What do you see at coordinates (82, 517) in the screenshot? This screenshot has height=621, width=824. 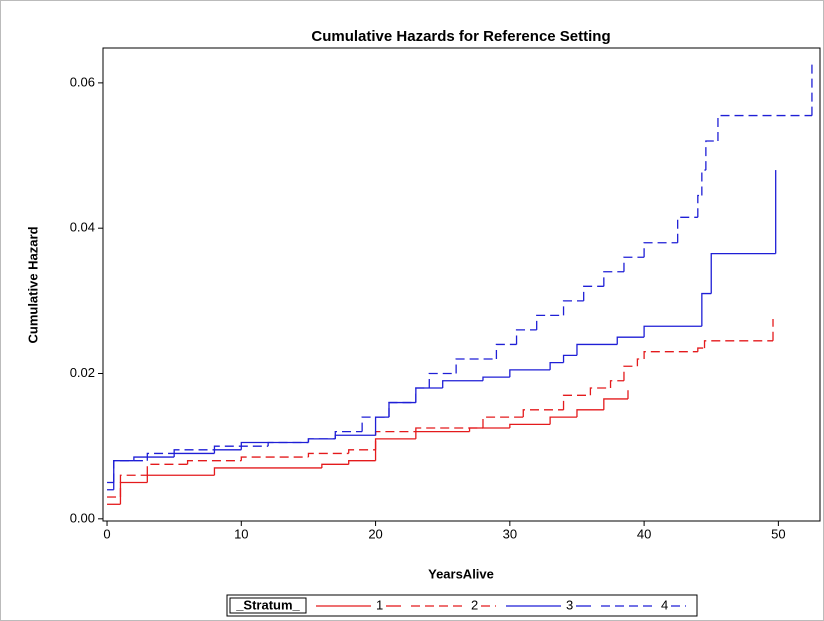 I see `y-tick-label: 0.00` at bounding box center [82, 517].